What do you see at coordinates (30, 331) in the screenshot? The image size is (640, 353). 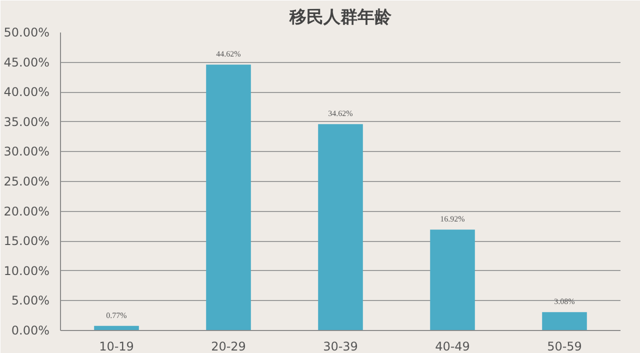 I see `y-tick-label: 0.00%` at bounding box center [30, 331].